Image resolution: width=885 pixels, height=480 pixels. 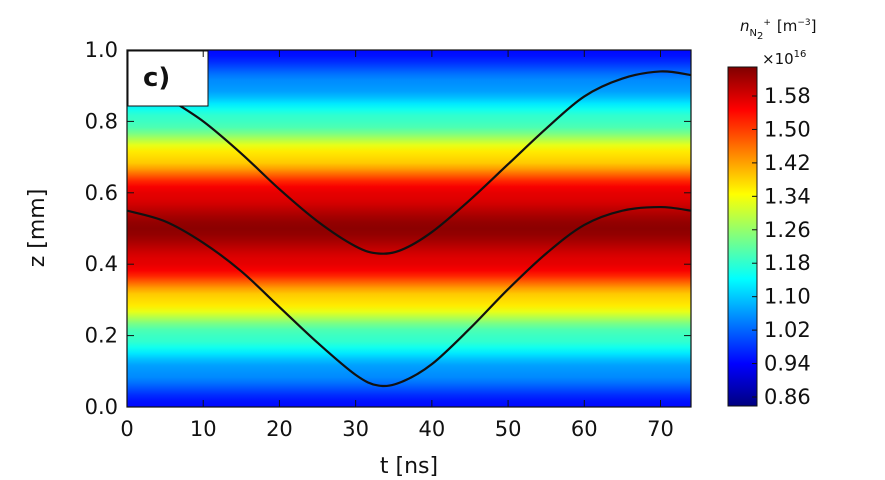 I want to click on colorbar-tick-label: 1.10, so click(x=787, y=297).